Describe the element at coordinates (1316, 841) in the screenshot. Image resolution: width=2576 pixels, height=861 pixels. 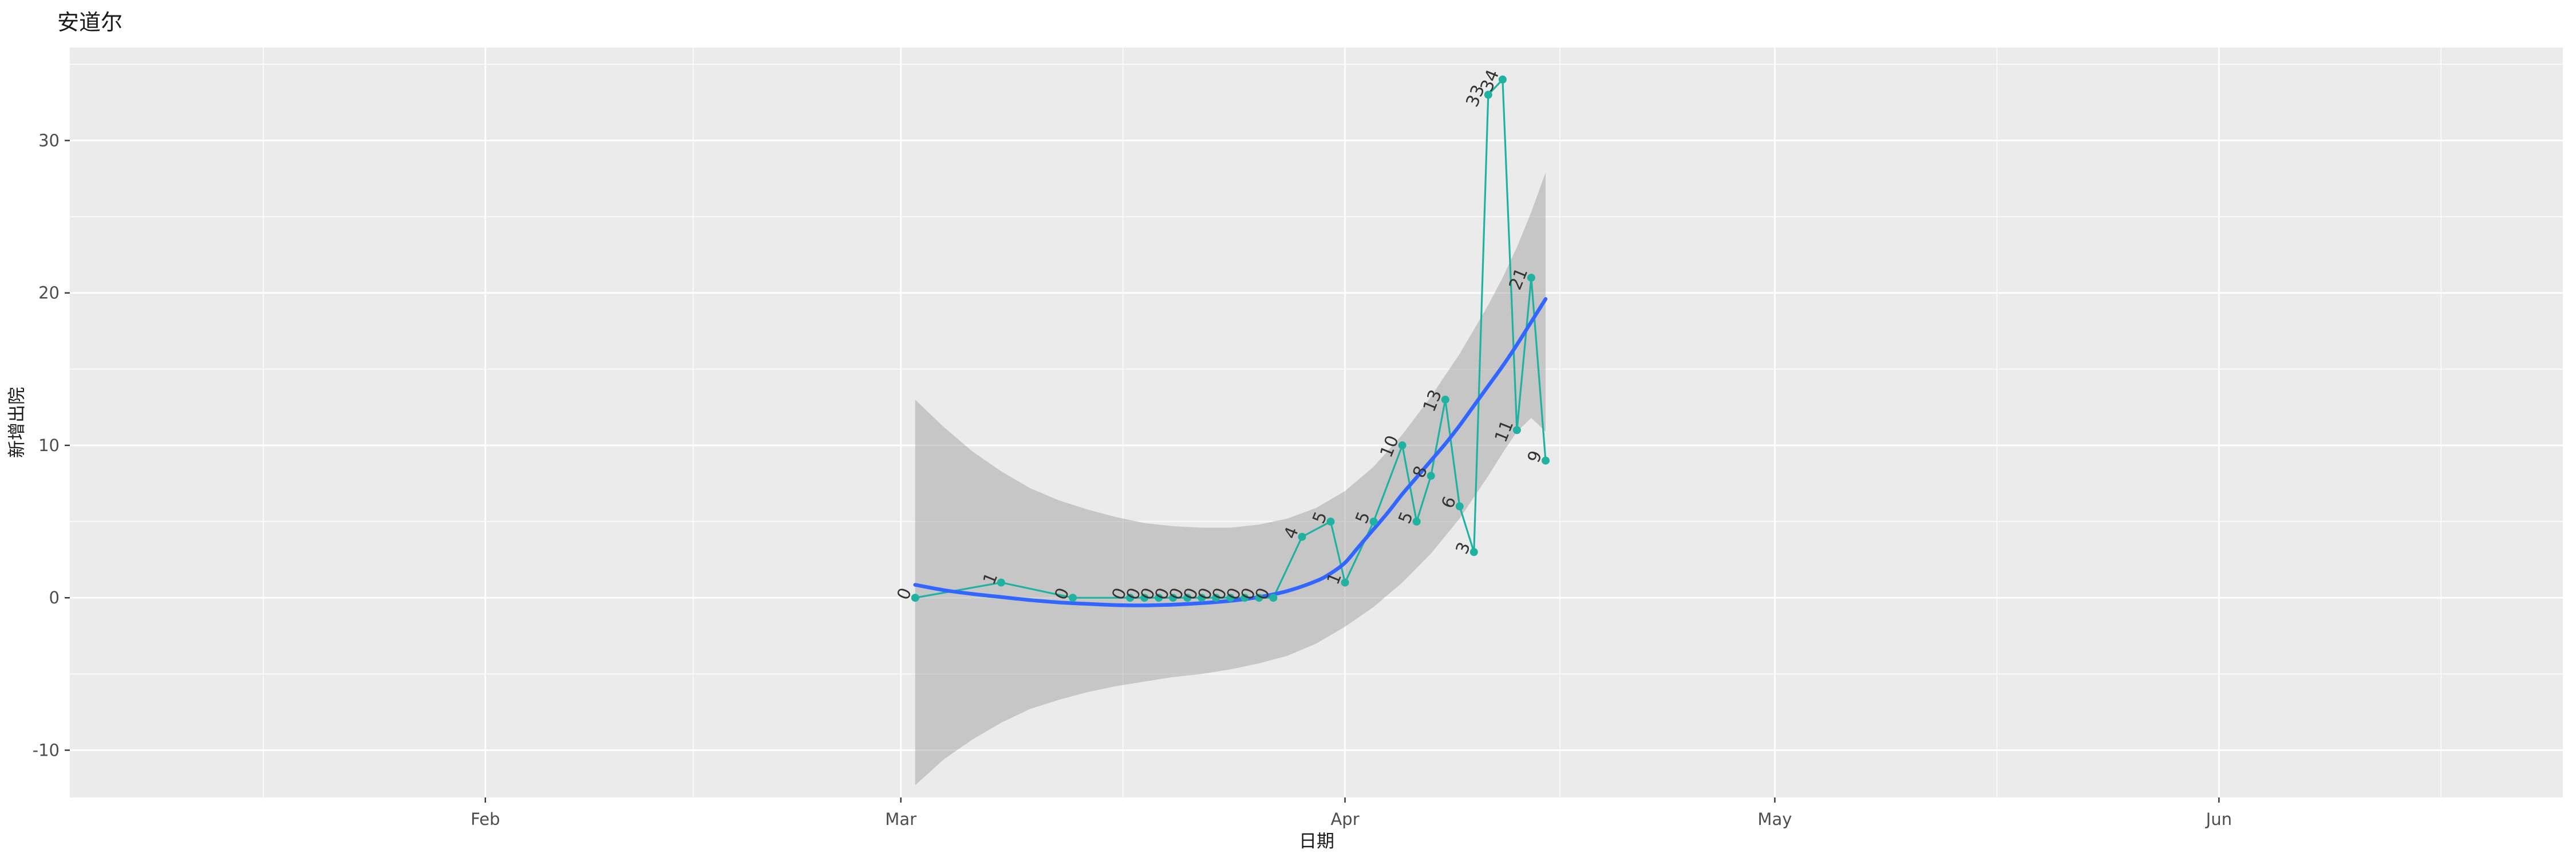
I see `x-axis-title: 日期` at that location.